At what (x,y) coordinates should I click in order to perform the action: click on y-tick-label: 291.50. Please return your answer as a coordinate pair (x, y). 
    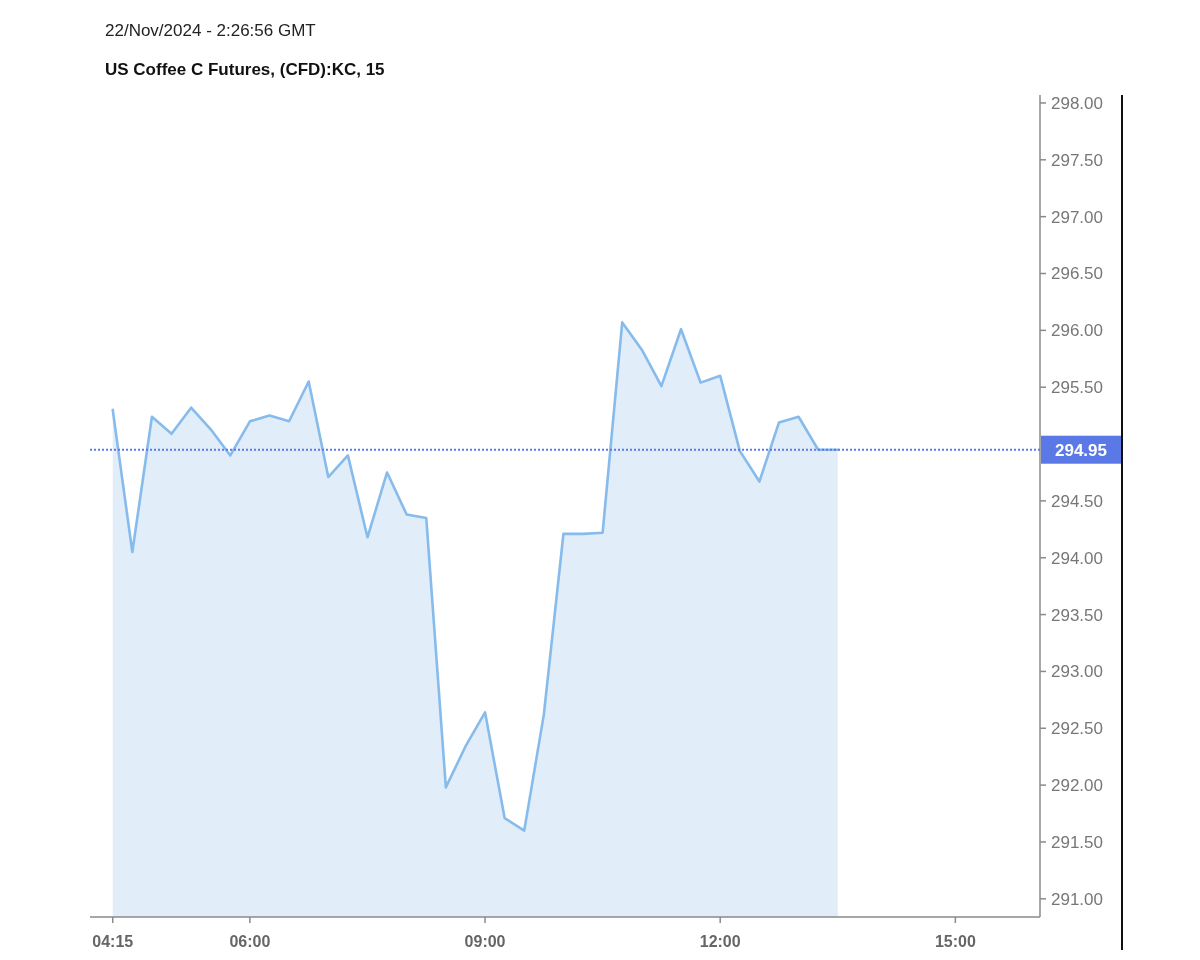
    Looking at the image, I should click on (1077, 842).